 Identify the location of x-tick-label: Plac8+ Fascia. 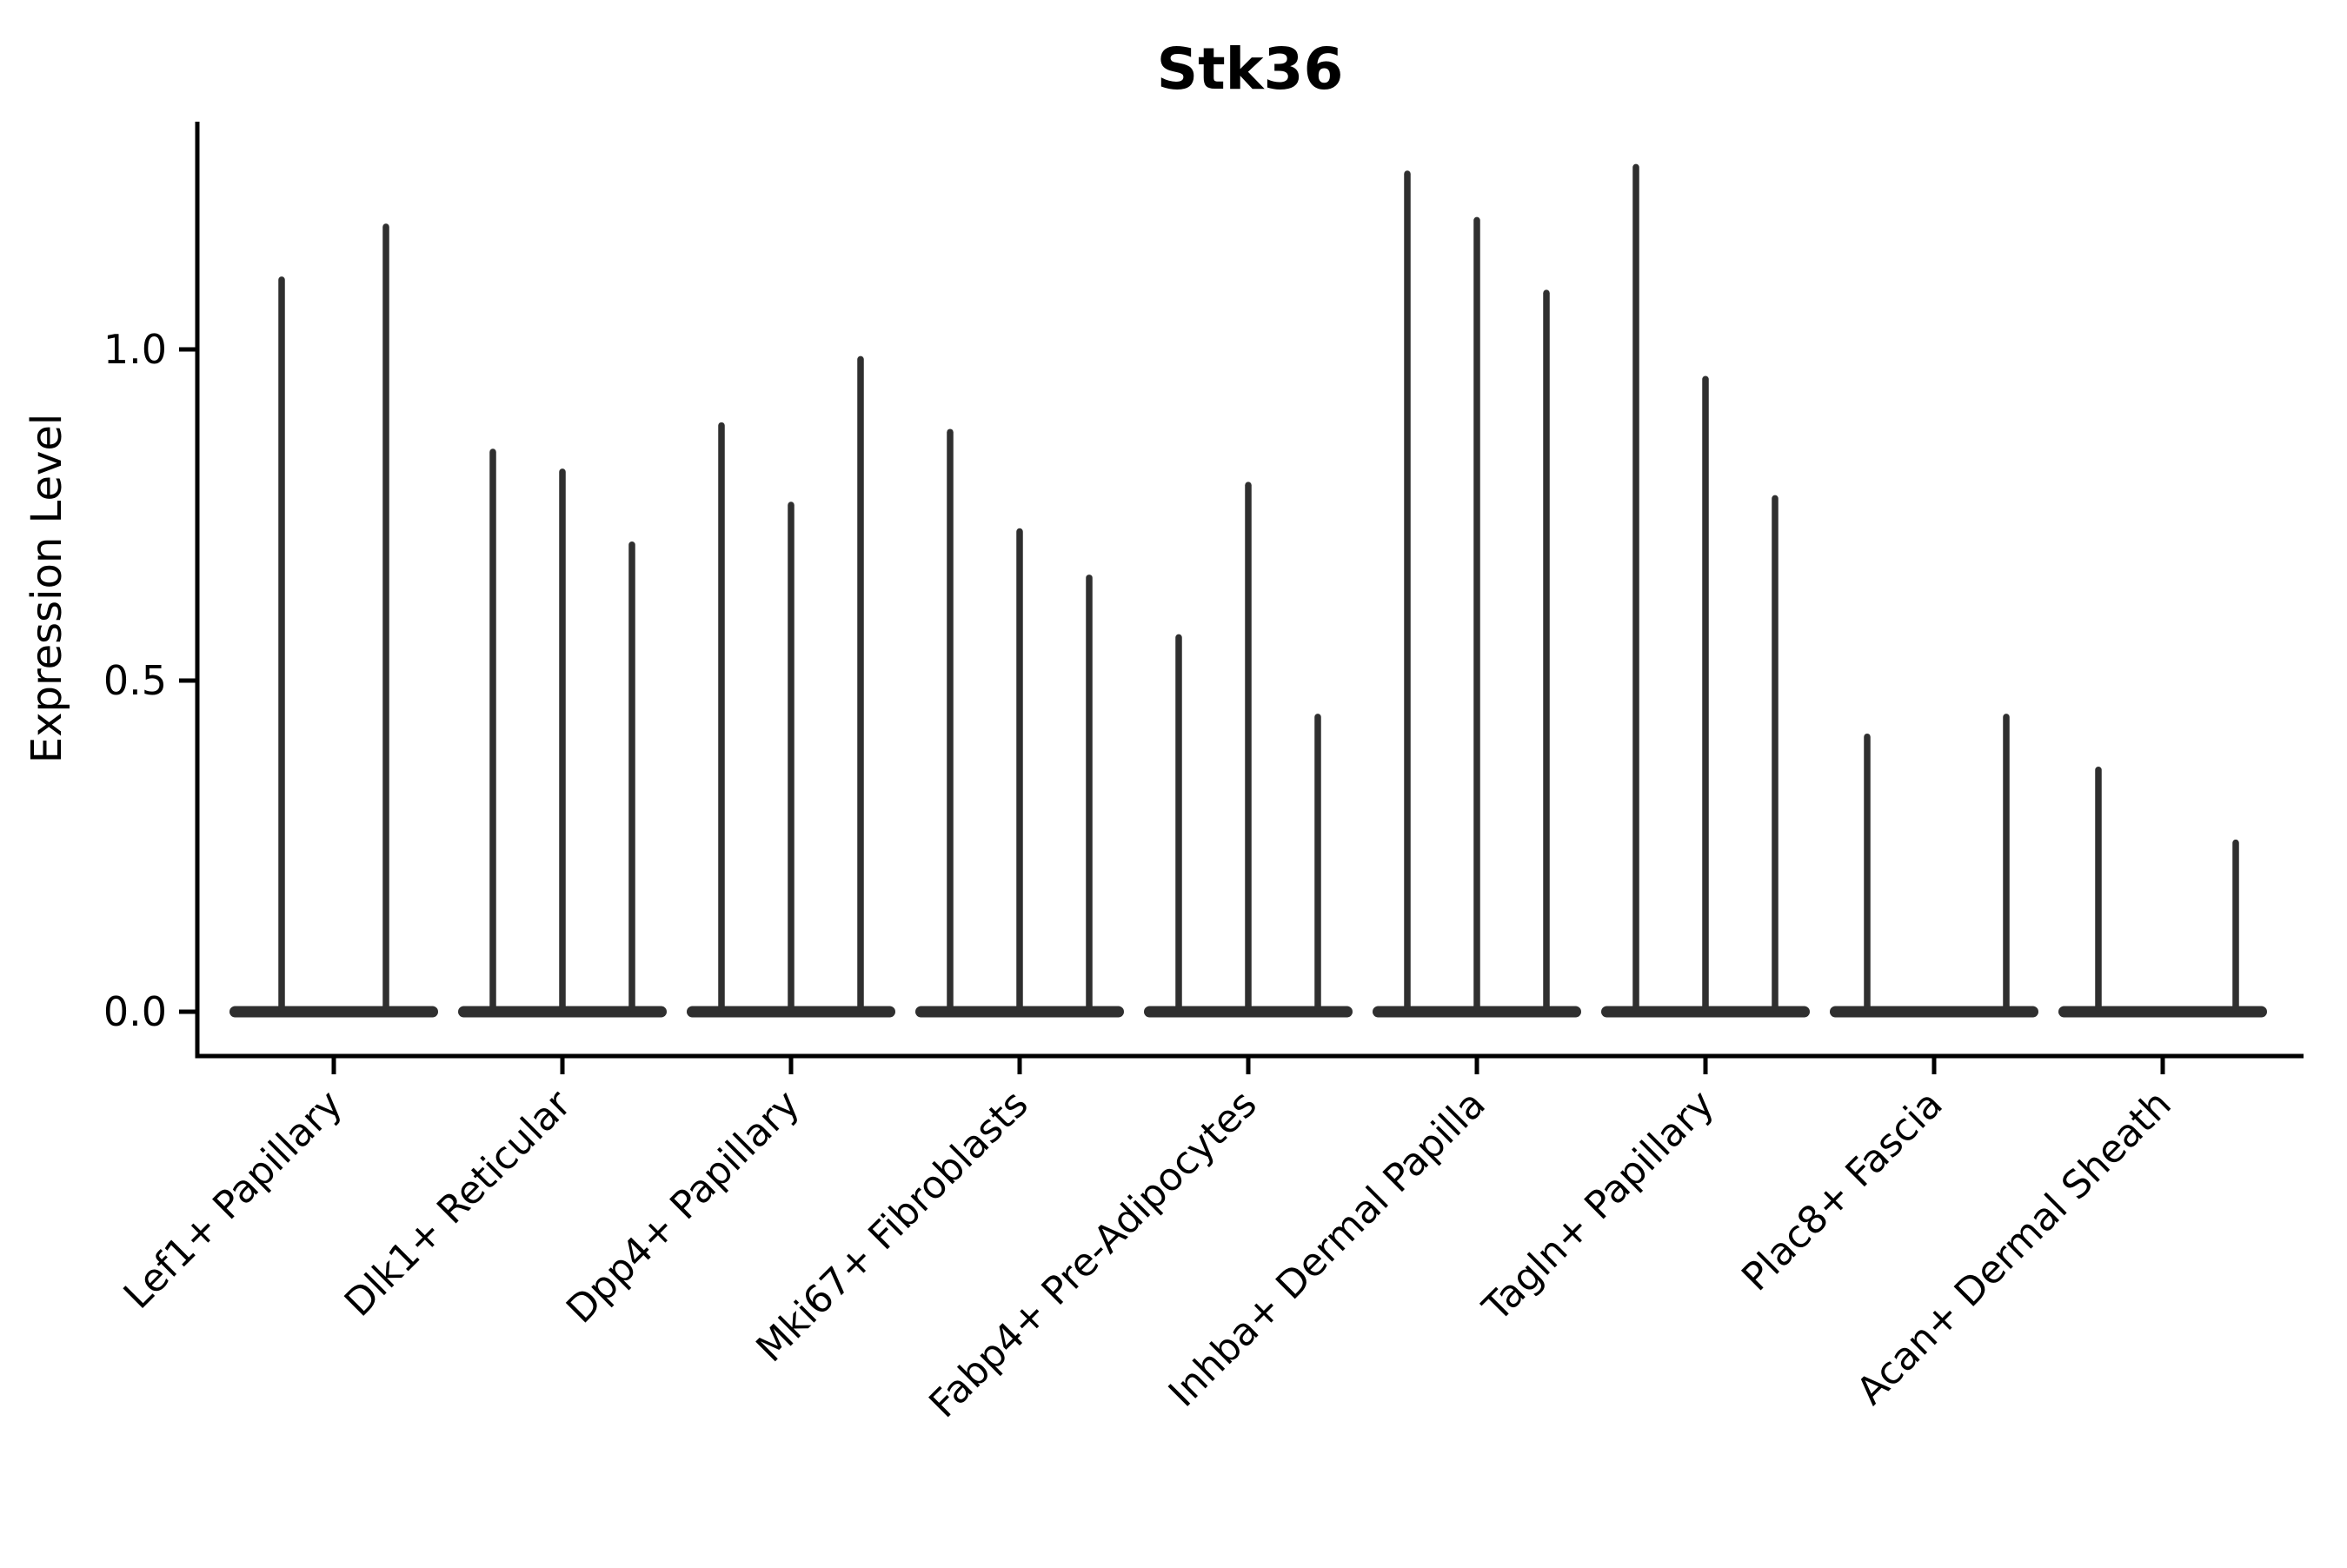
(1842, 1191).